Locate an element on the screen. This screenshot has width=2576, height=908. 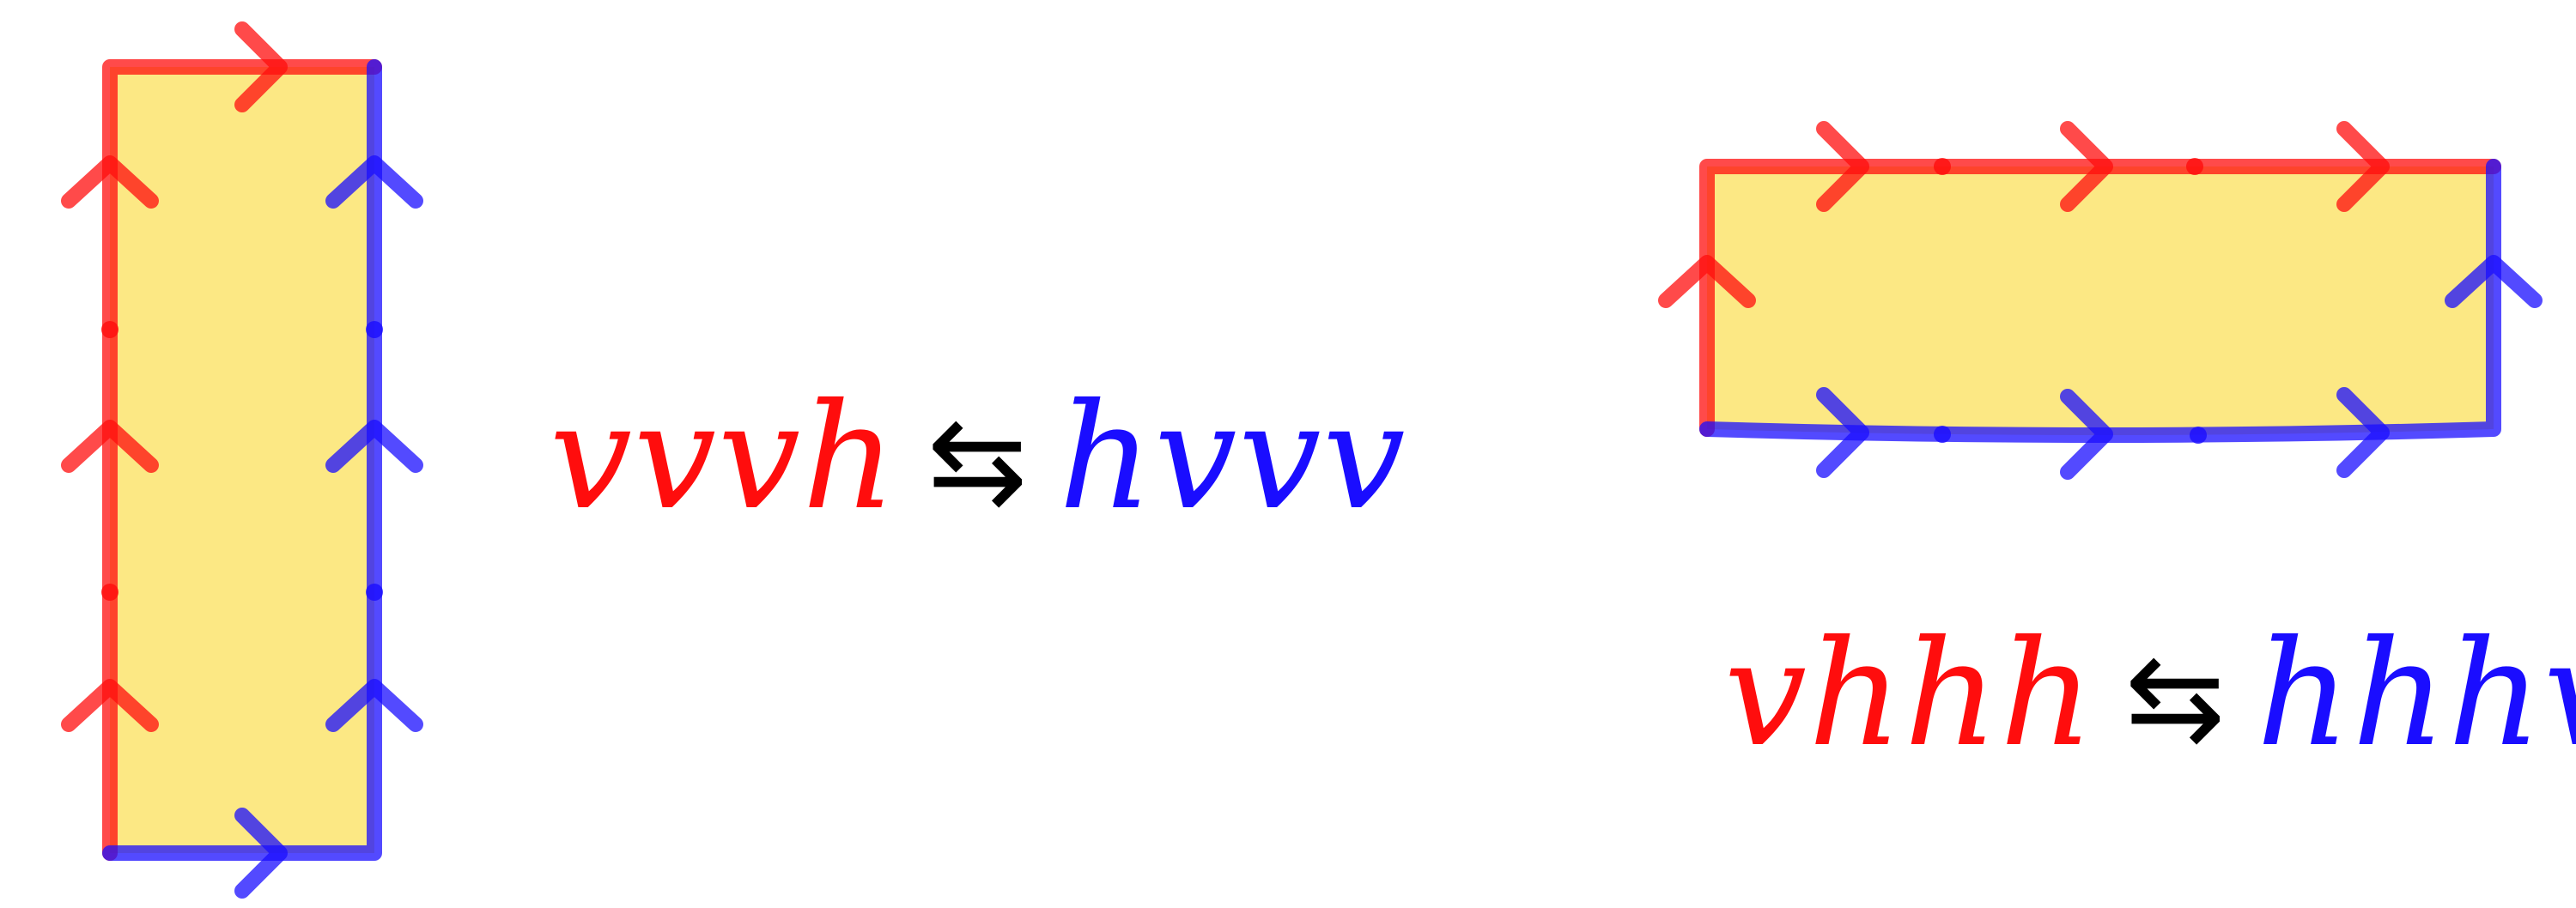
left-tile is located at coordinates (242, 460).